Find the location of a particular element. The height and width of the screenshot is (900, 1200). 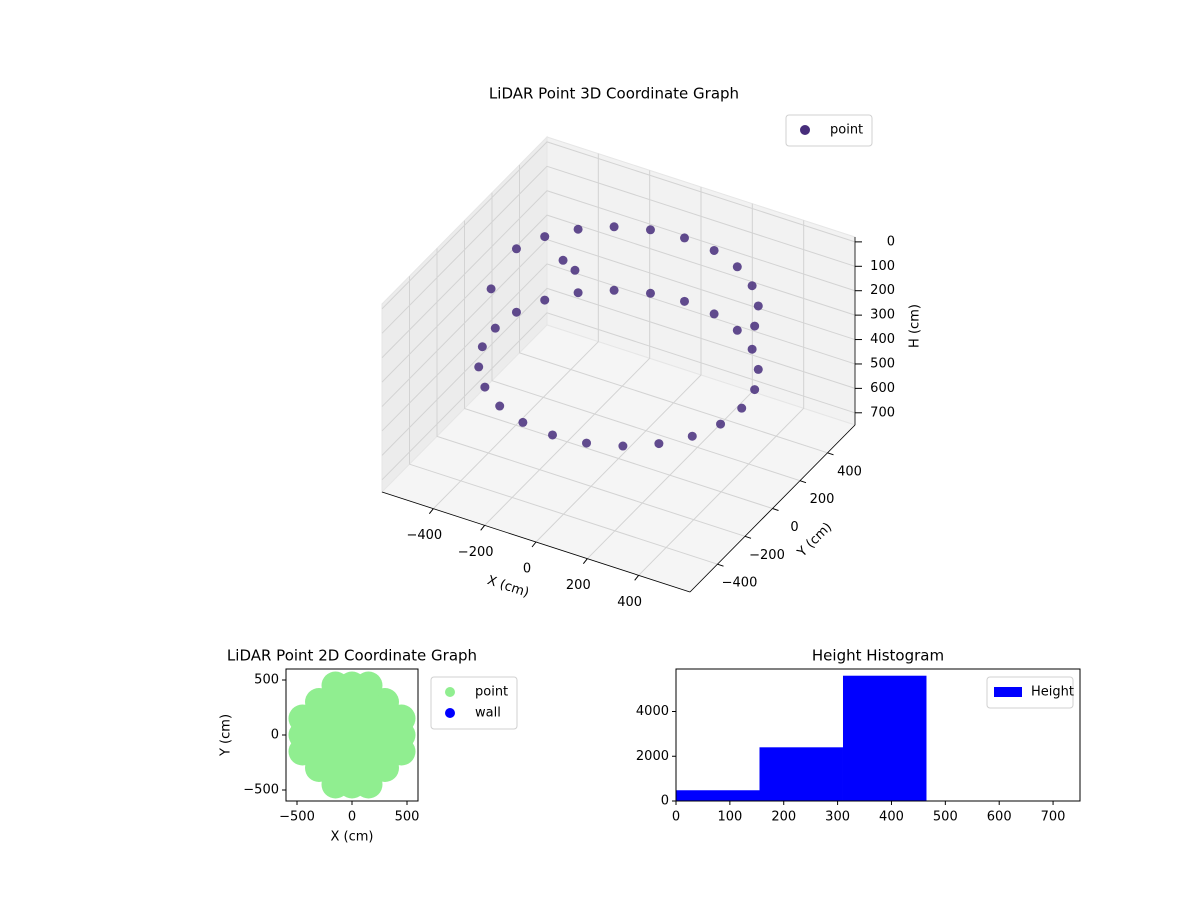

z-axis-label: H (cm) is located at coordinates (915, 326).